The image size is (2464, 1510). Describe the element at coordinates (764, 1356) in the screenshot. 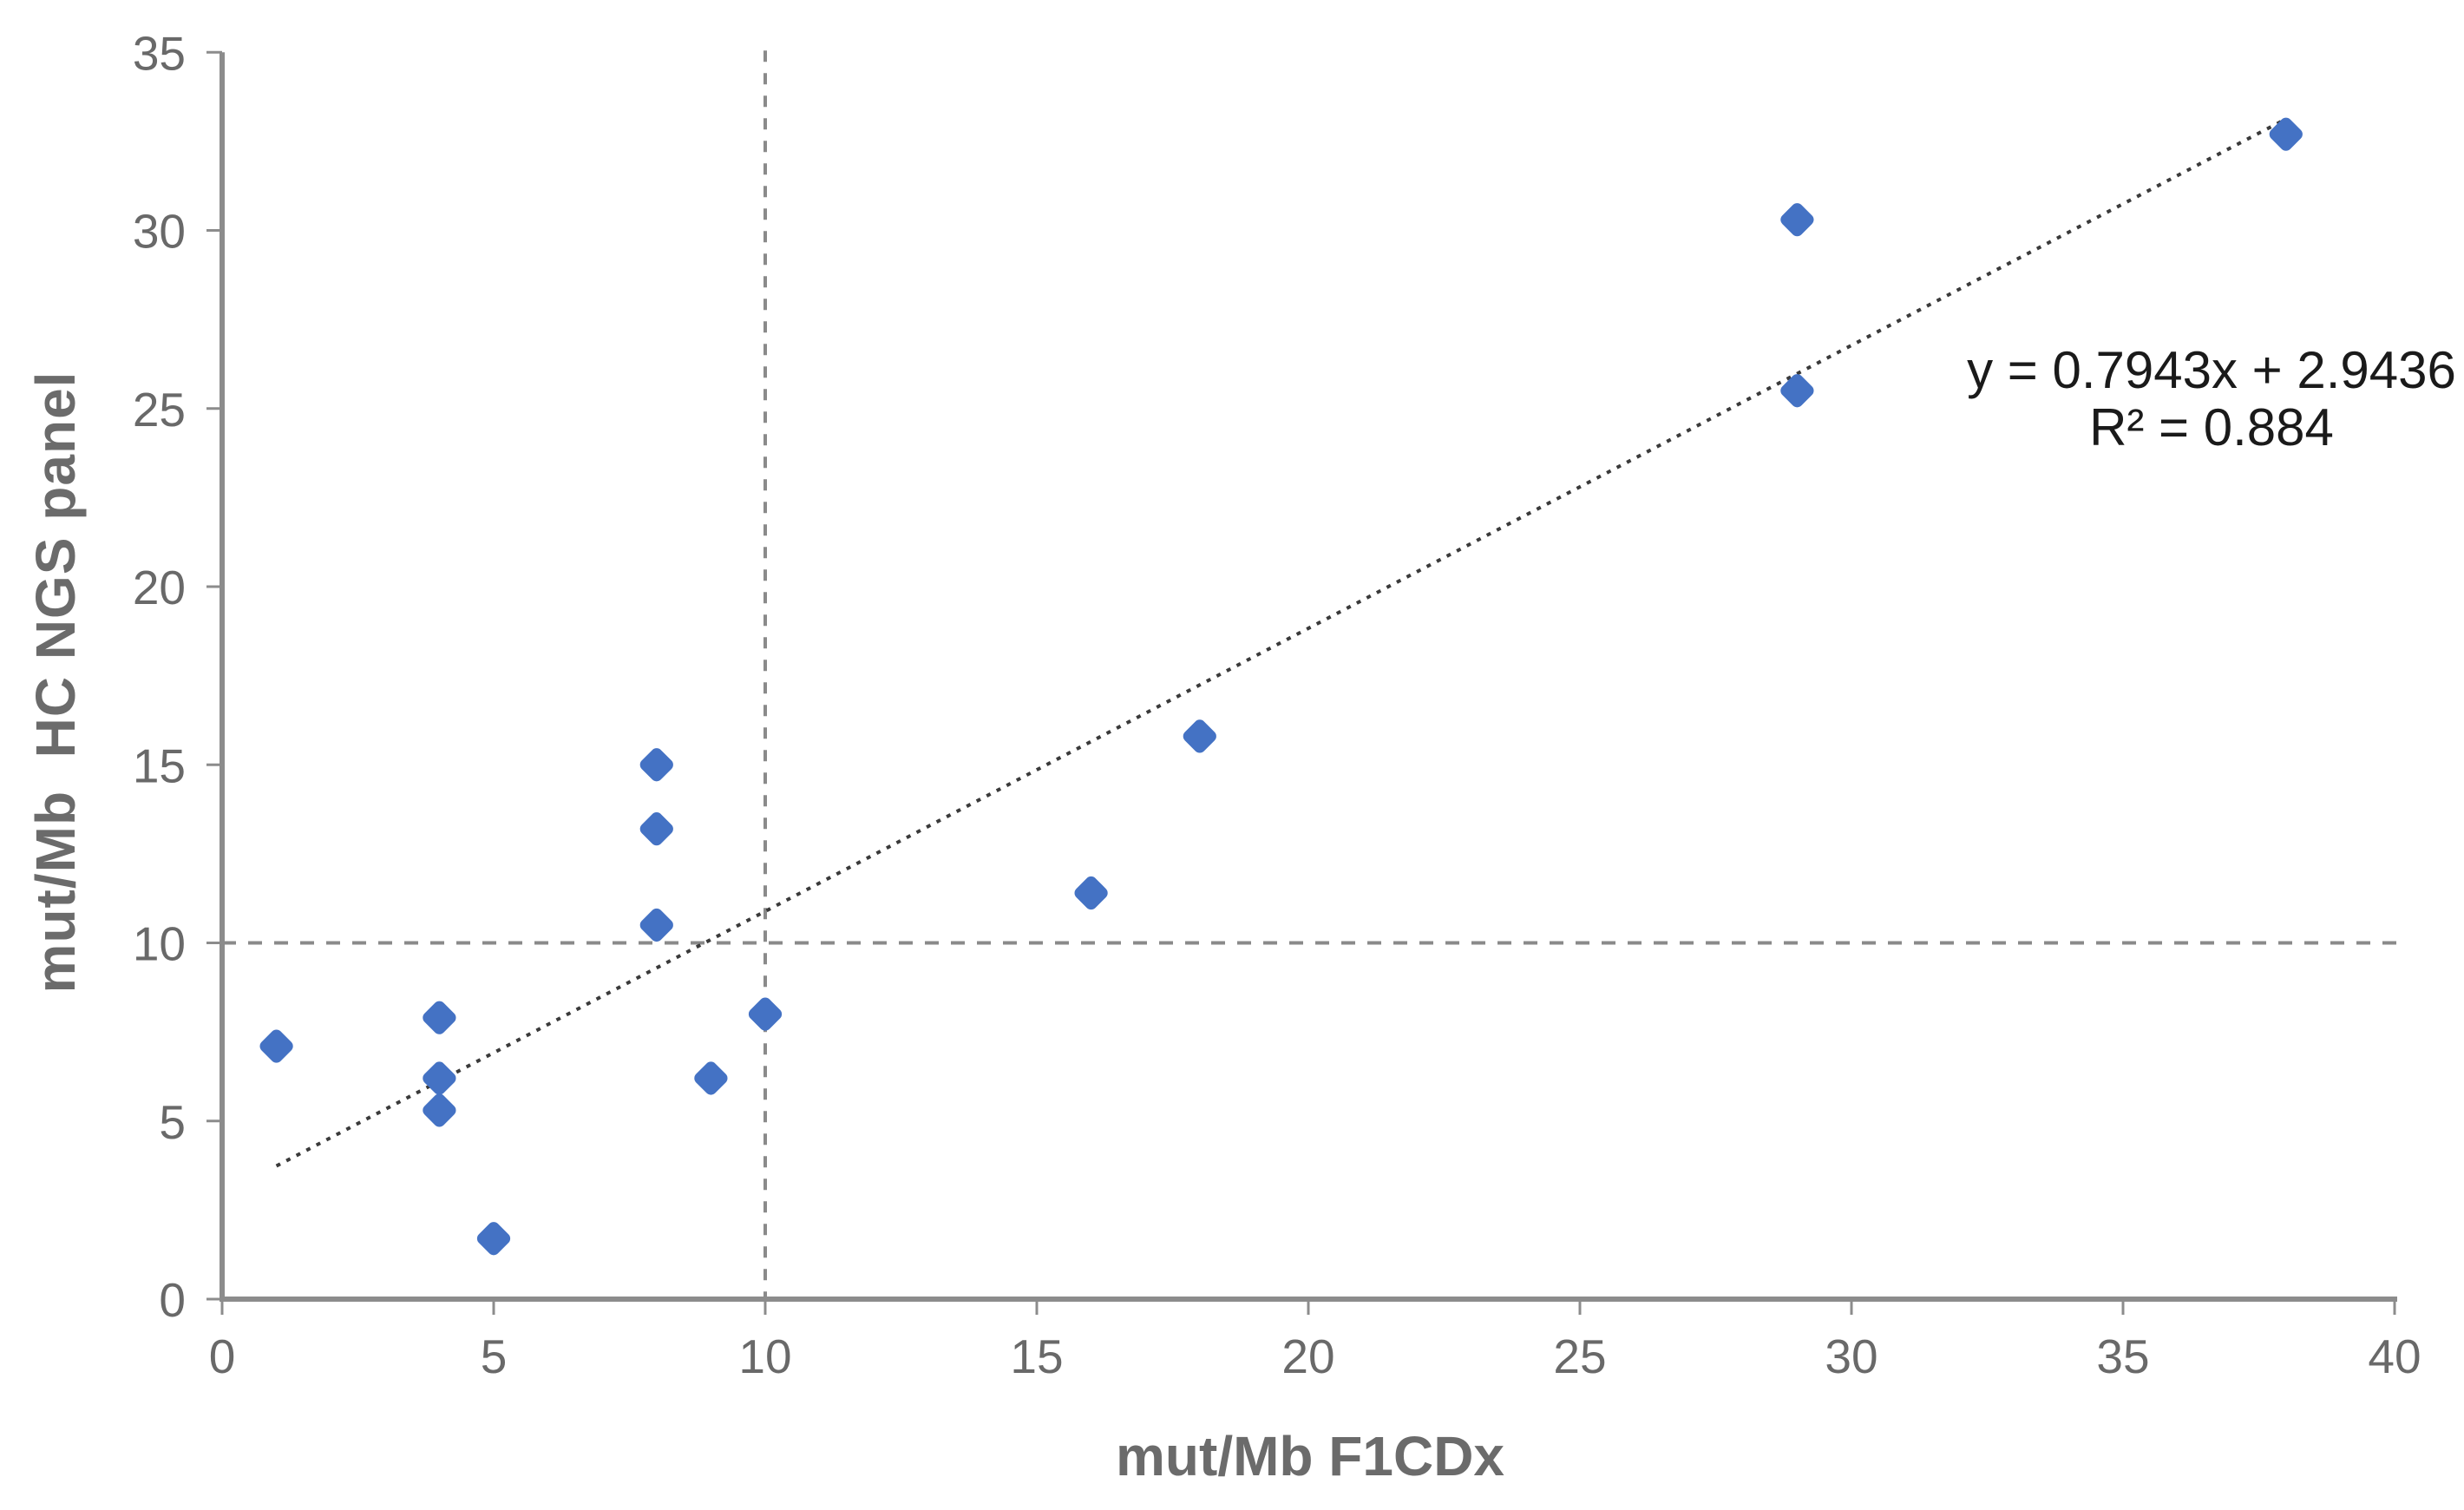

I see `x-tick-label: 10` at that location.